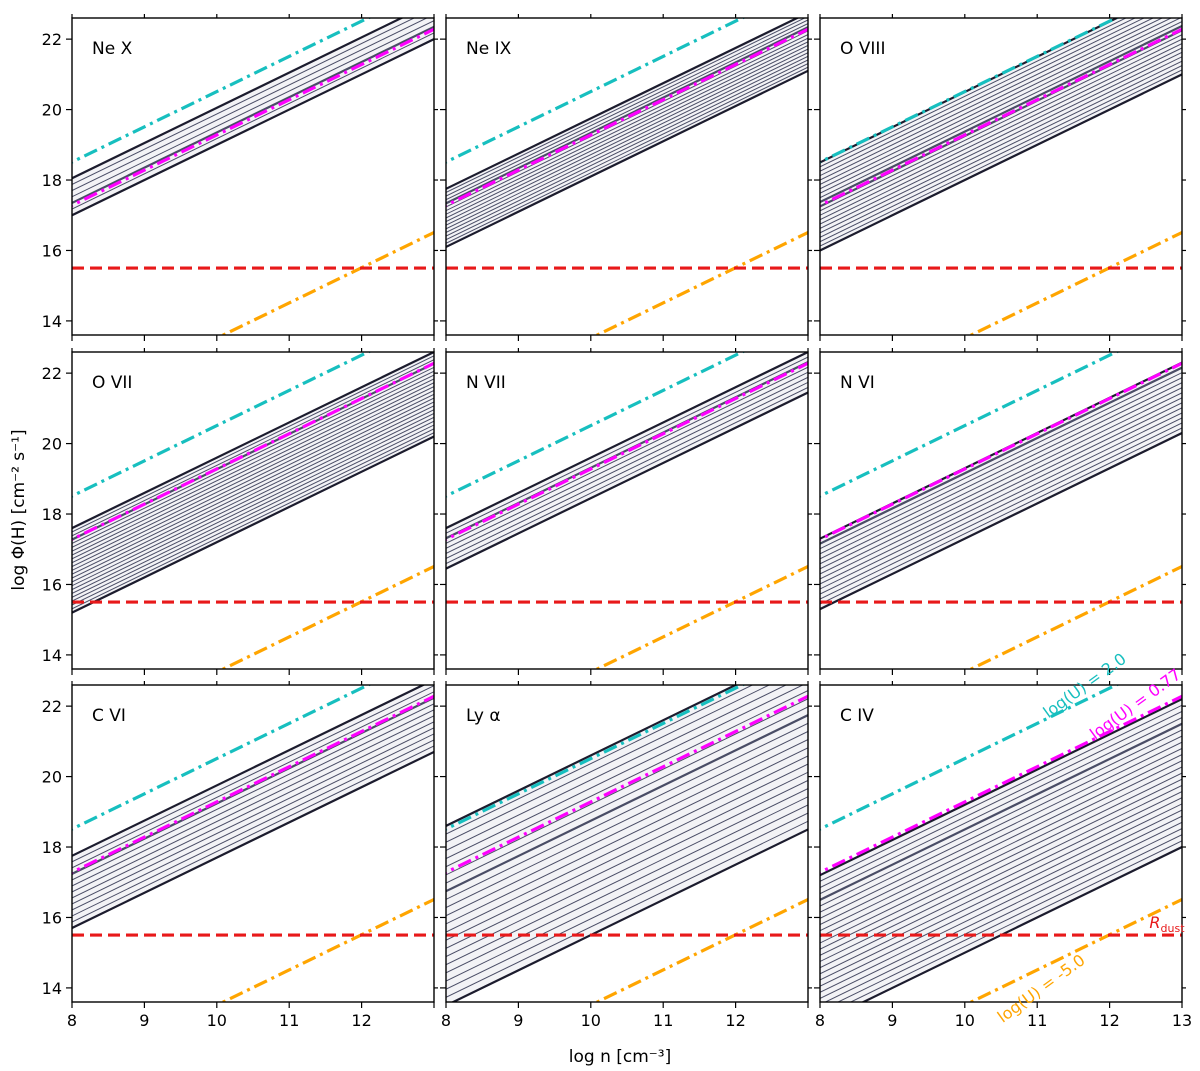 The width and height of the screenshot is (1200, 1071). What do you see at coordinates (483, 716) in the screenshot?
I see `panel-title: Ly α` at bounding box center [483, 716].